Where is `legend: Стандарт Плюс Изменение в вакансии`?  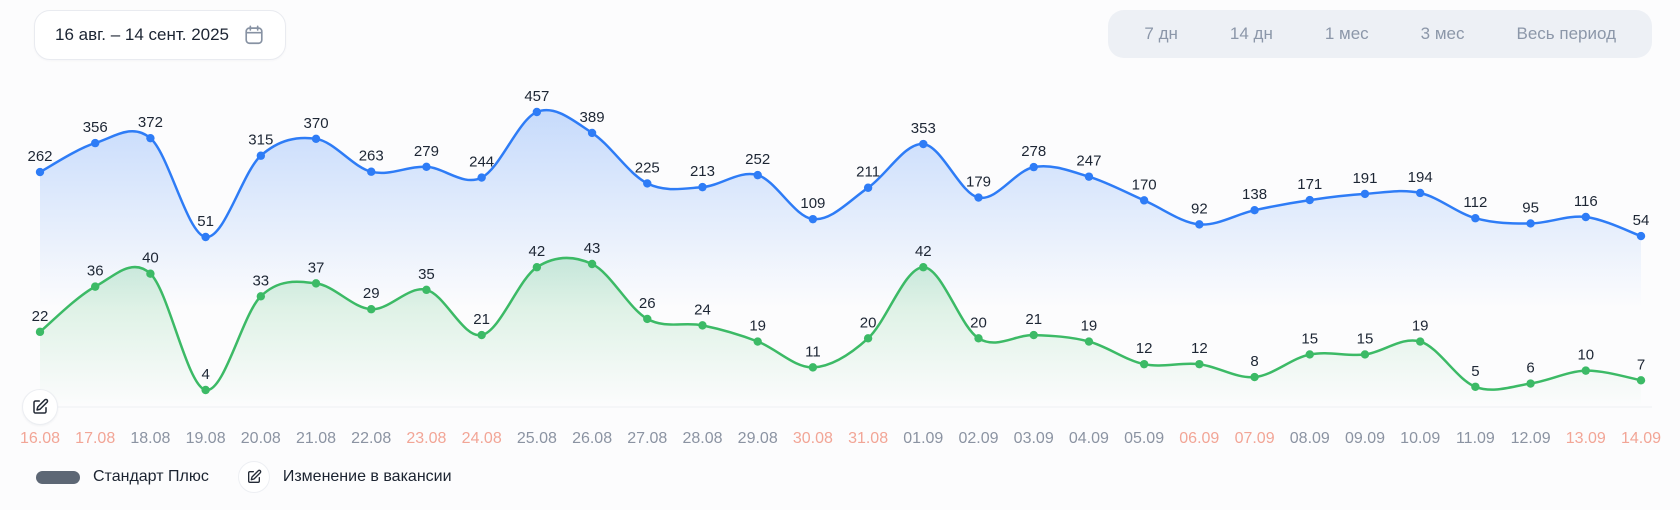 legend: Стандарт Плюс Изменение в вакансии is located at coordinates (244, 477).